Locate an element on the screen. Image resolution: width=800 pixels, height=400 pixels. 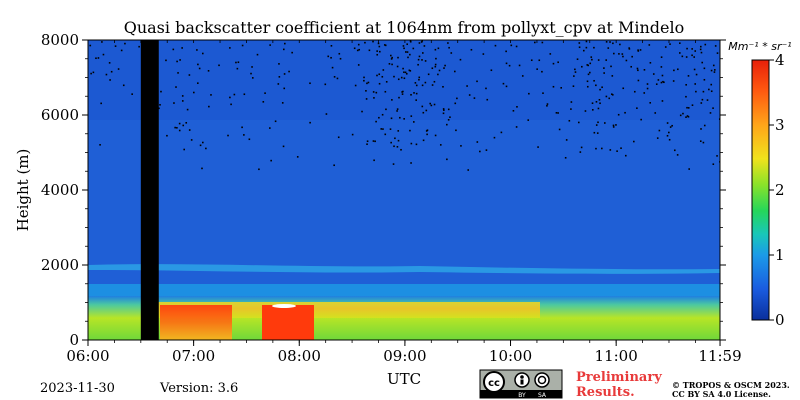
x-tick-label: 11:00 is located at coordinates (616, 356).